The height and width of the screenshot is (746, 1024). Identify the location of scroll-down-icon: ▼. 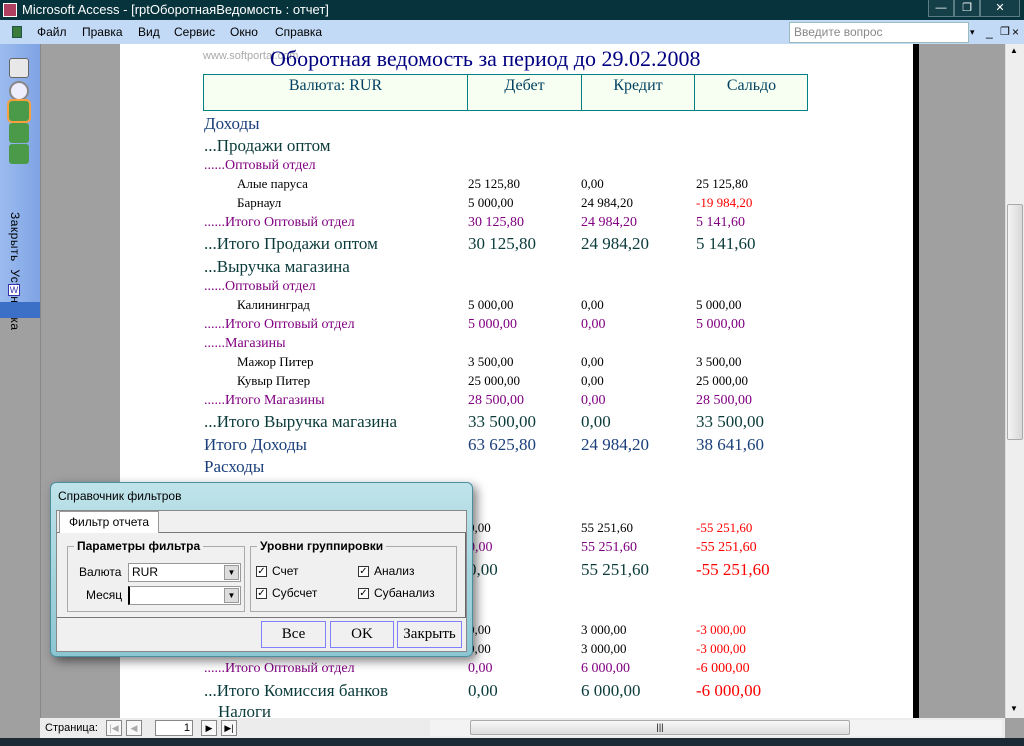
(1014, 708).